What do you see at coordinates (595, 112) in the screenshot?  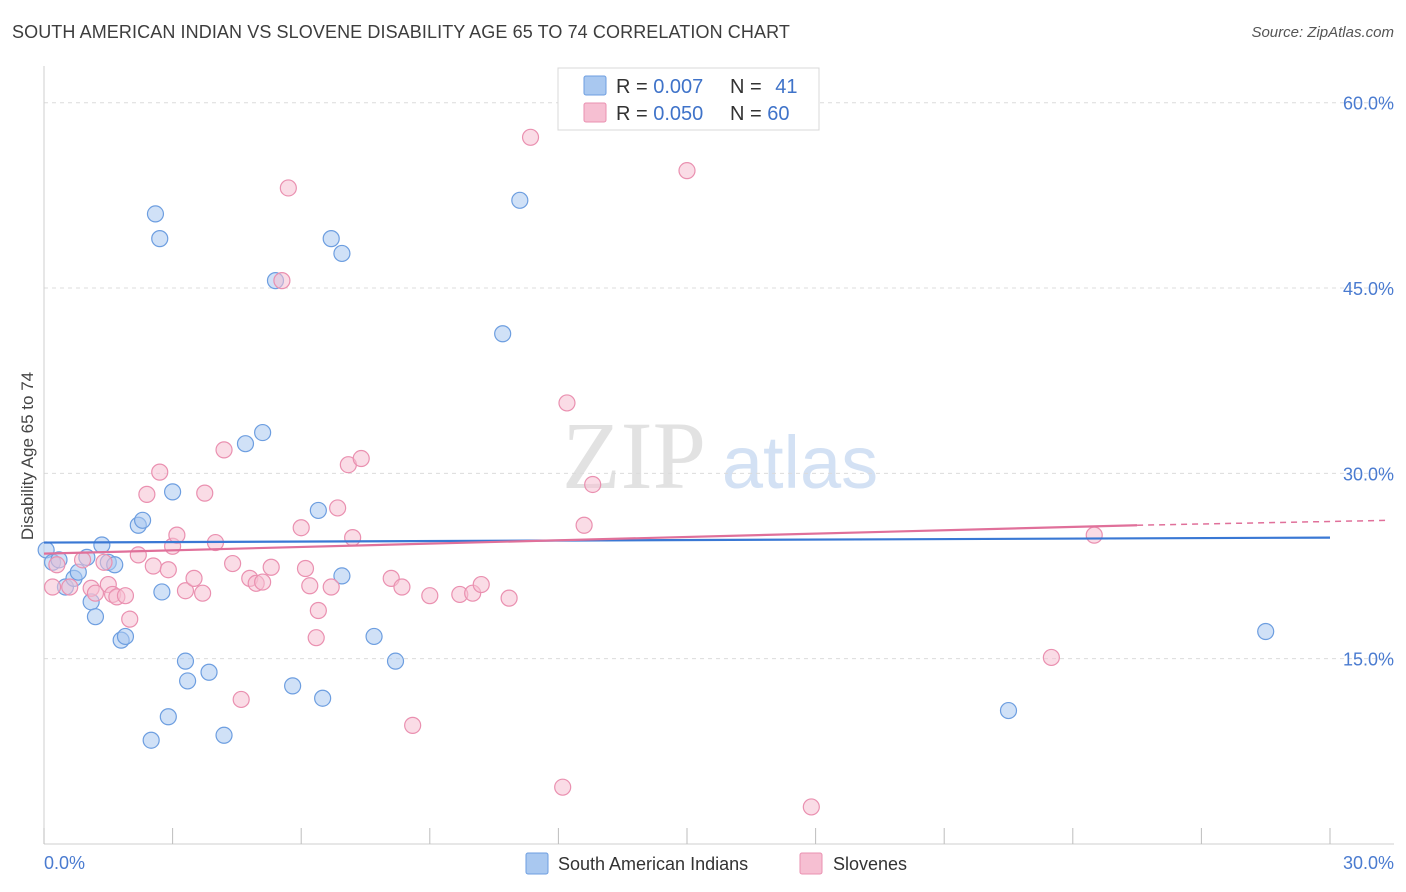 I see `legend-swatch-pink` at bounding box center [595, 112].